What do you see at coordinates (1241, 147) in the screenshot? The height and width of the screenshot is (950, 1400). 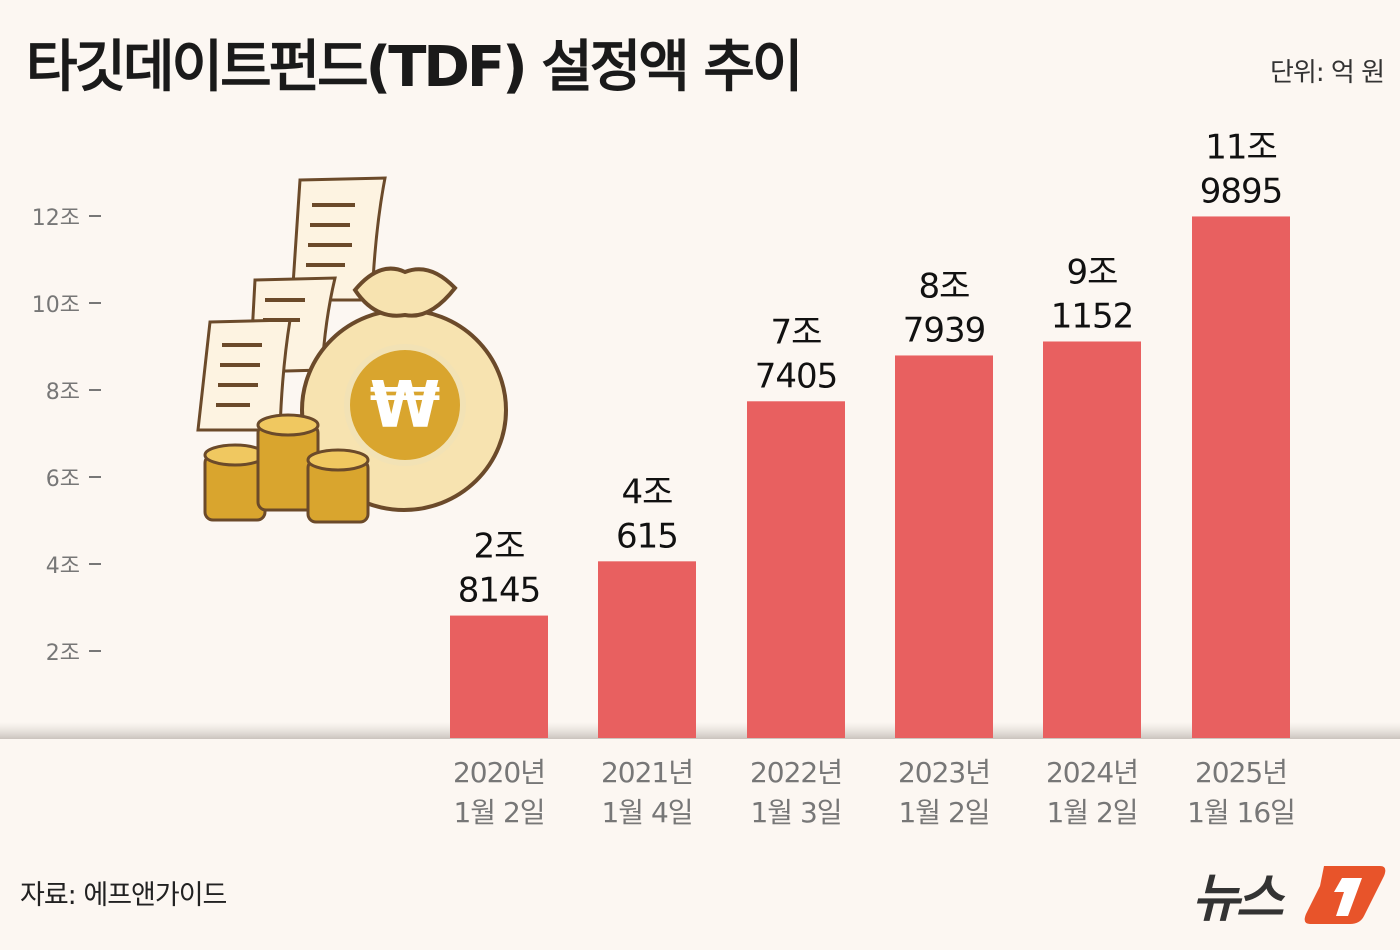 I see `data-label-line1: 11조` at bounding box center [1241, 147].